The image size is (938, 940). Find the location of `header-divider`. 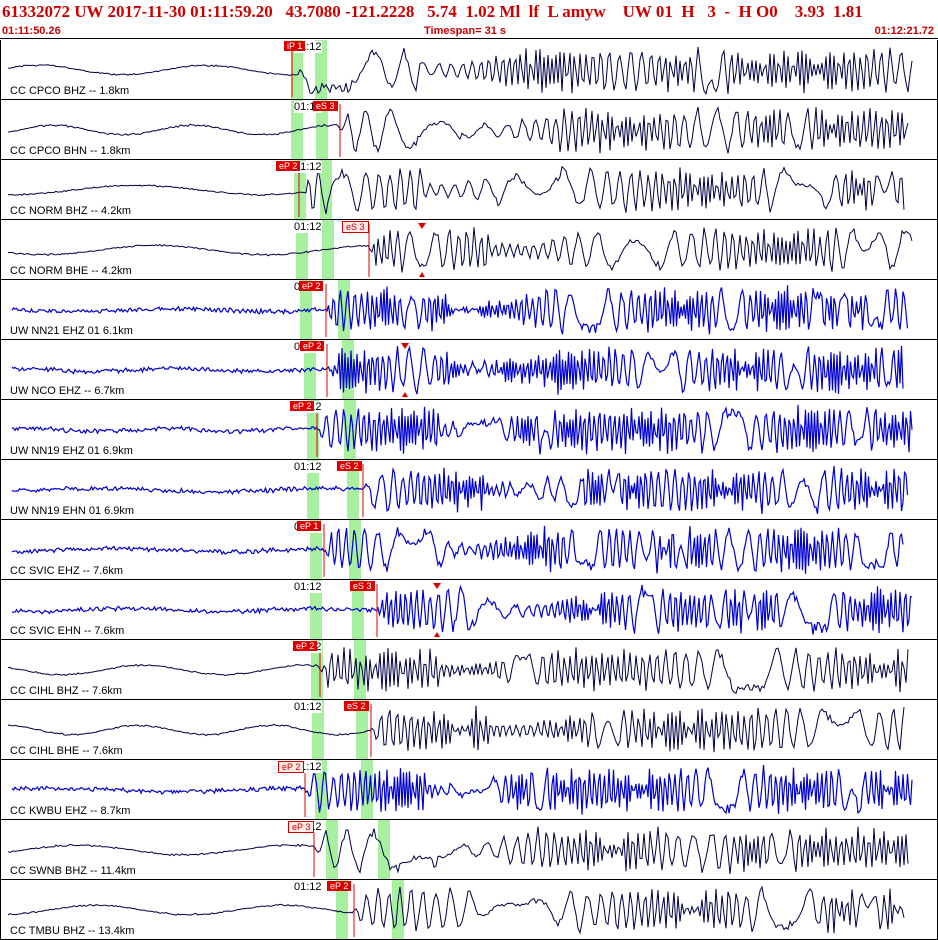

header-divider is located at coordinates (469, 38).